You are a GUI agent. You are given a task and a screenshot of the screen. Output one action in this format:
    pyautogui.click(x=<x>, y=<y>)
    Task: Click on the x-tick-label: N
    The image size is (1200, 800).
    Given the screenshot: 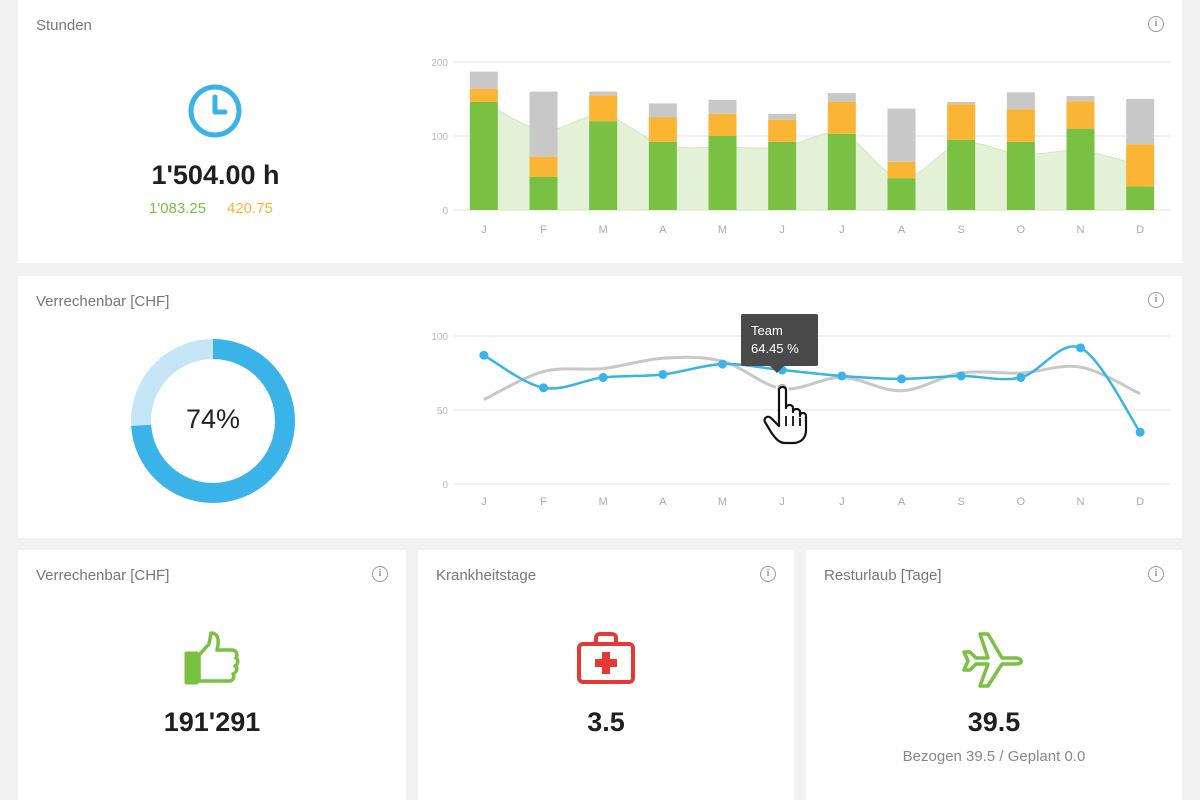 What is the action you would take?
    pyautogui.click(x=1081, y=230)
    